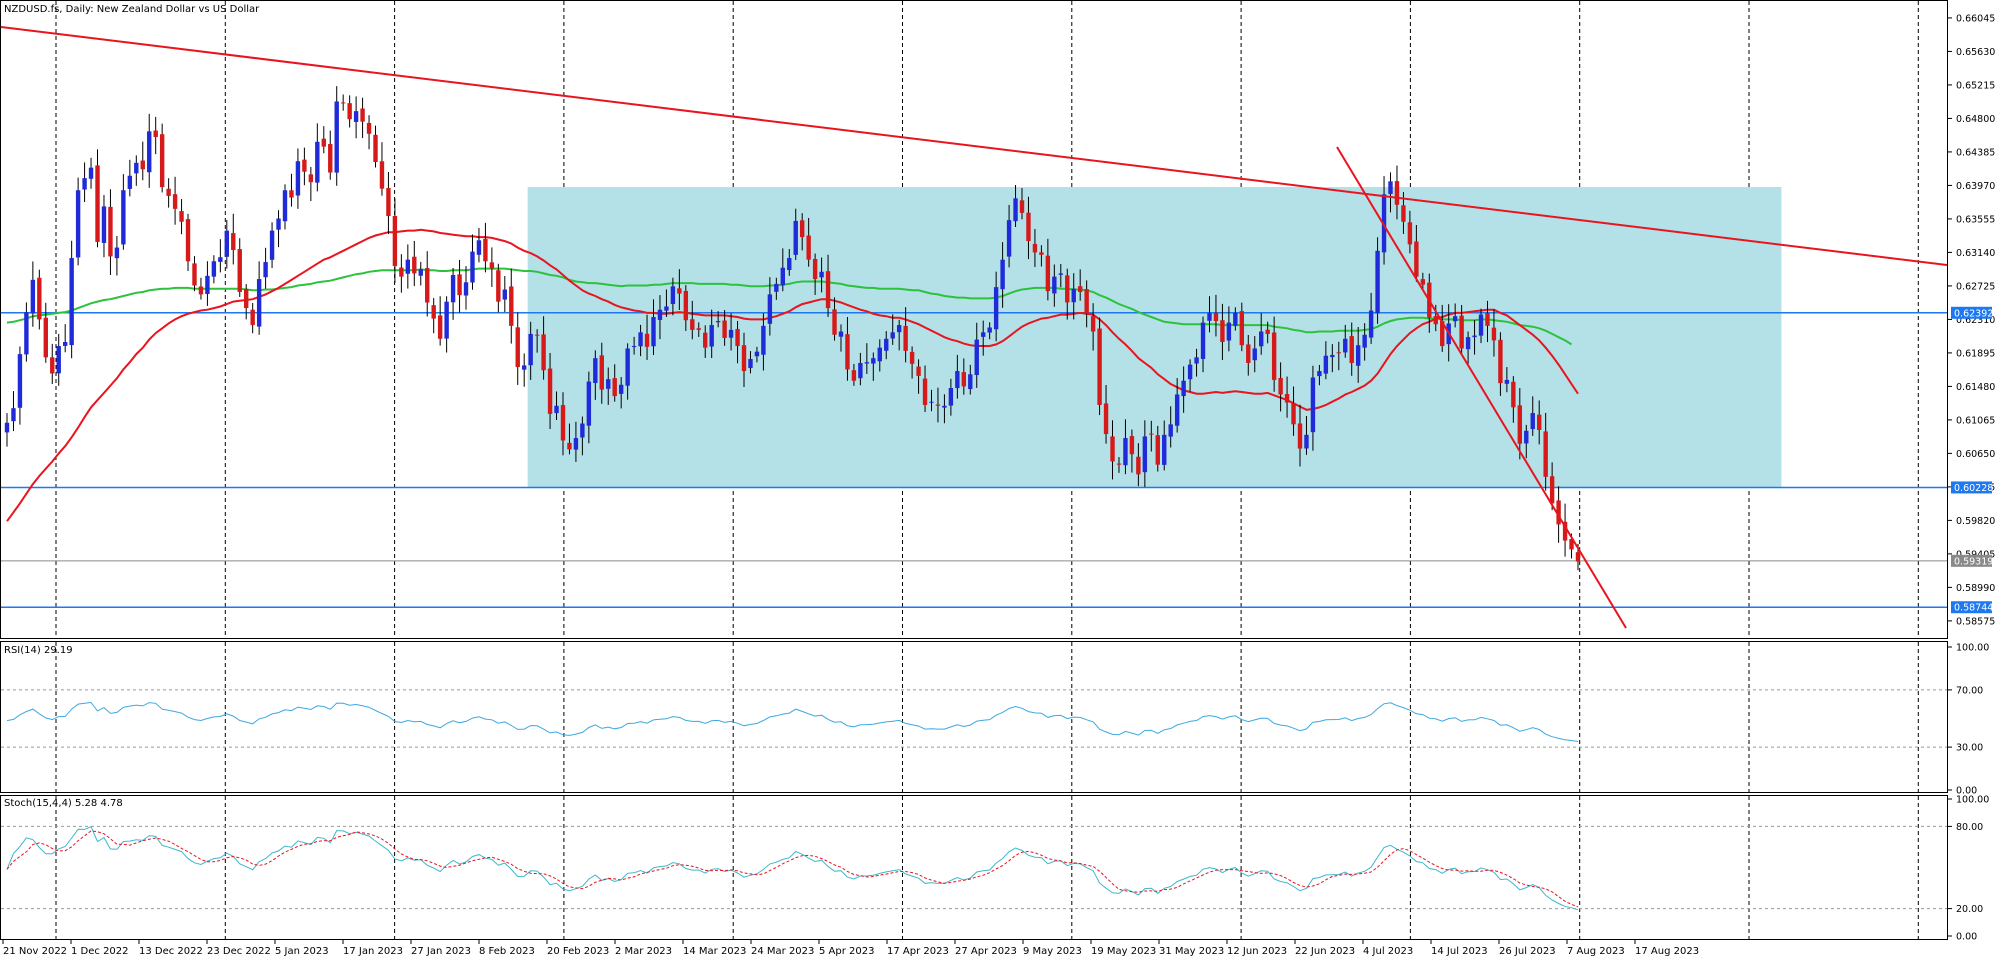 This screenshot has width=1996, height=958. What do you see at coordinates (1969, 748) in the screenshot?
I see `oscillator-tick-label: 30.00` at bounding box center [1969, 748].